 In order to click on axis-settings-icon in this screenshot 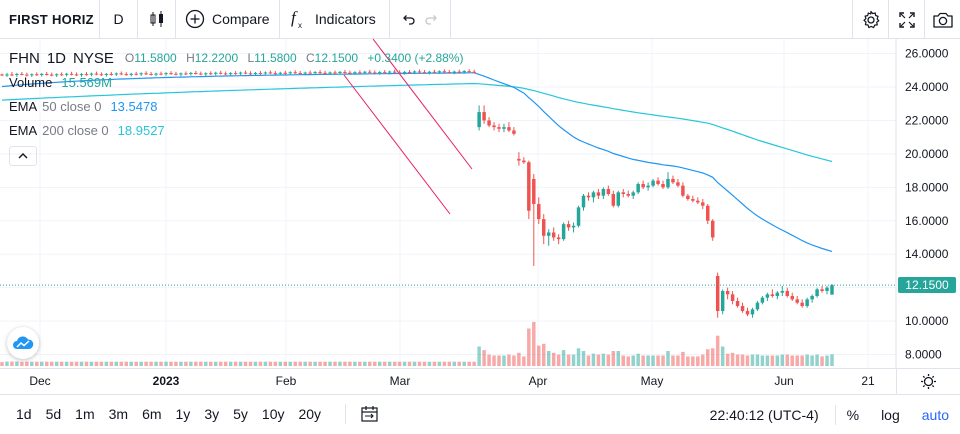, I will do `click(928, 381)`.